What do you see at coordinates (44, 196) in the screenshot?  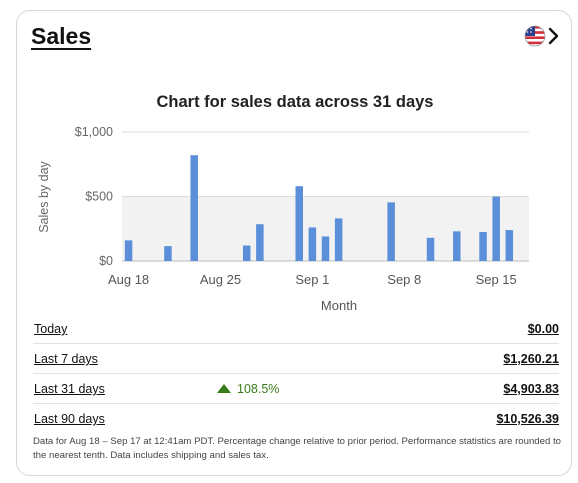 I see `y-axis-label: Sales by day` at bounding box center [44, 196].